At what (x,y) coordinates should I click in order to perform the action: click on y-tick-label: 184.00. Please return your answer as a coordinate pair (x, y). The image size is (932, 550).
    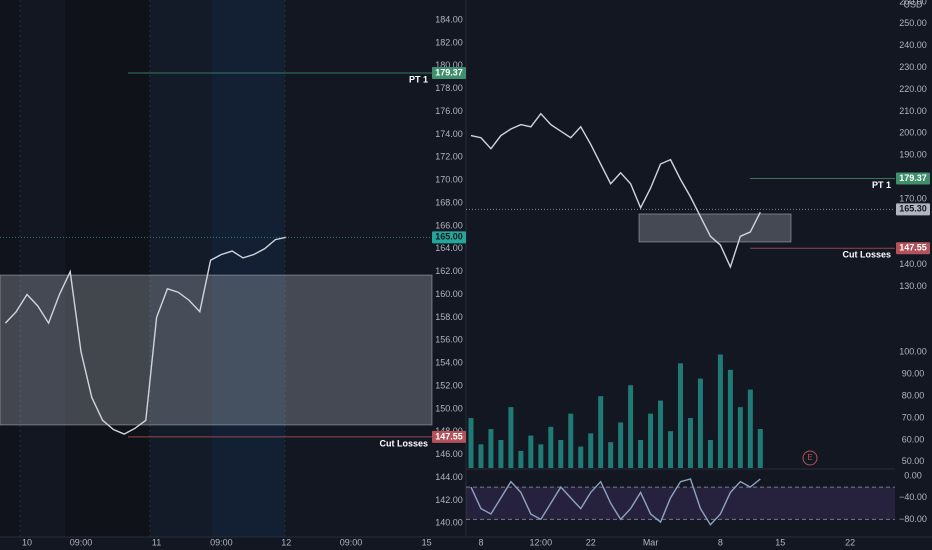
    Looking at the image, I should click on (449, 19).